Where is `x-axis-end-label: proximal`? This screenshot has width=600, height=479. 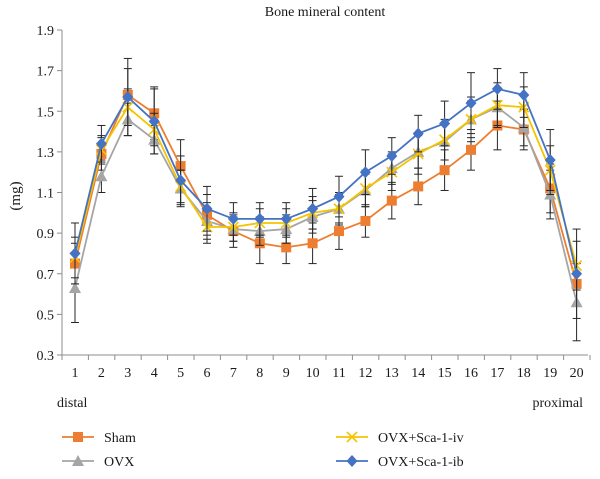
x-axis-end-label: proximal is located at coordinates (557, 403).